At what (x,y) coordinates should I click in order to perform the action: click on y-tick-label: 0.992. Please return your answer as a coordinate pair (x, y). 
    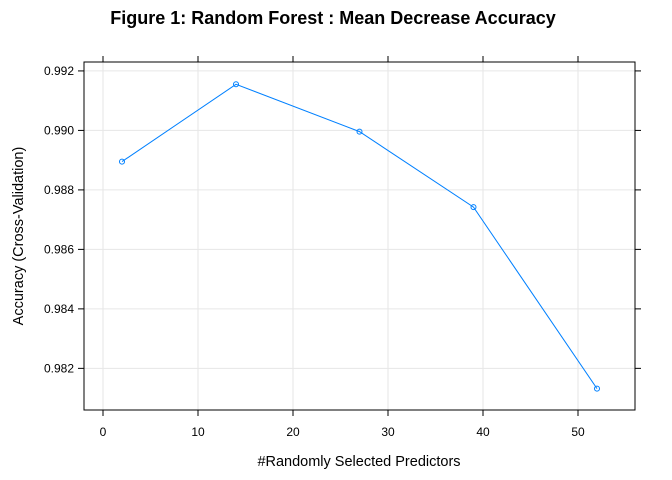
    Looking at the image, I should click on (59, 71).